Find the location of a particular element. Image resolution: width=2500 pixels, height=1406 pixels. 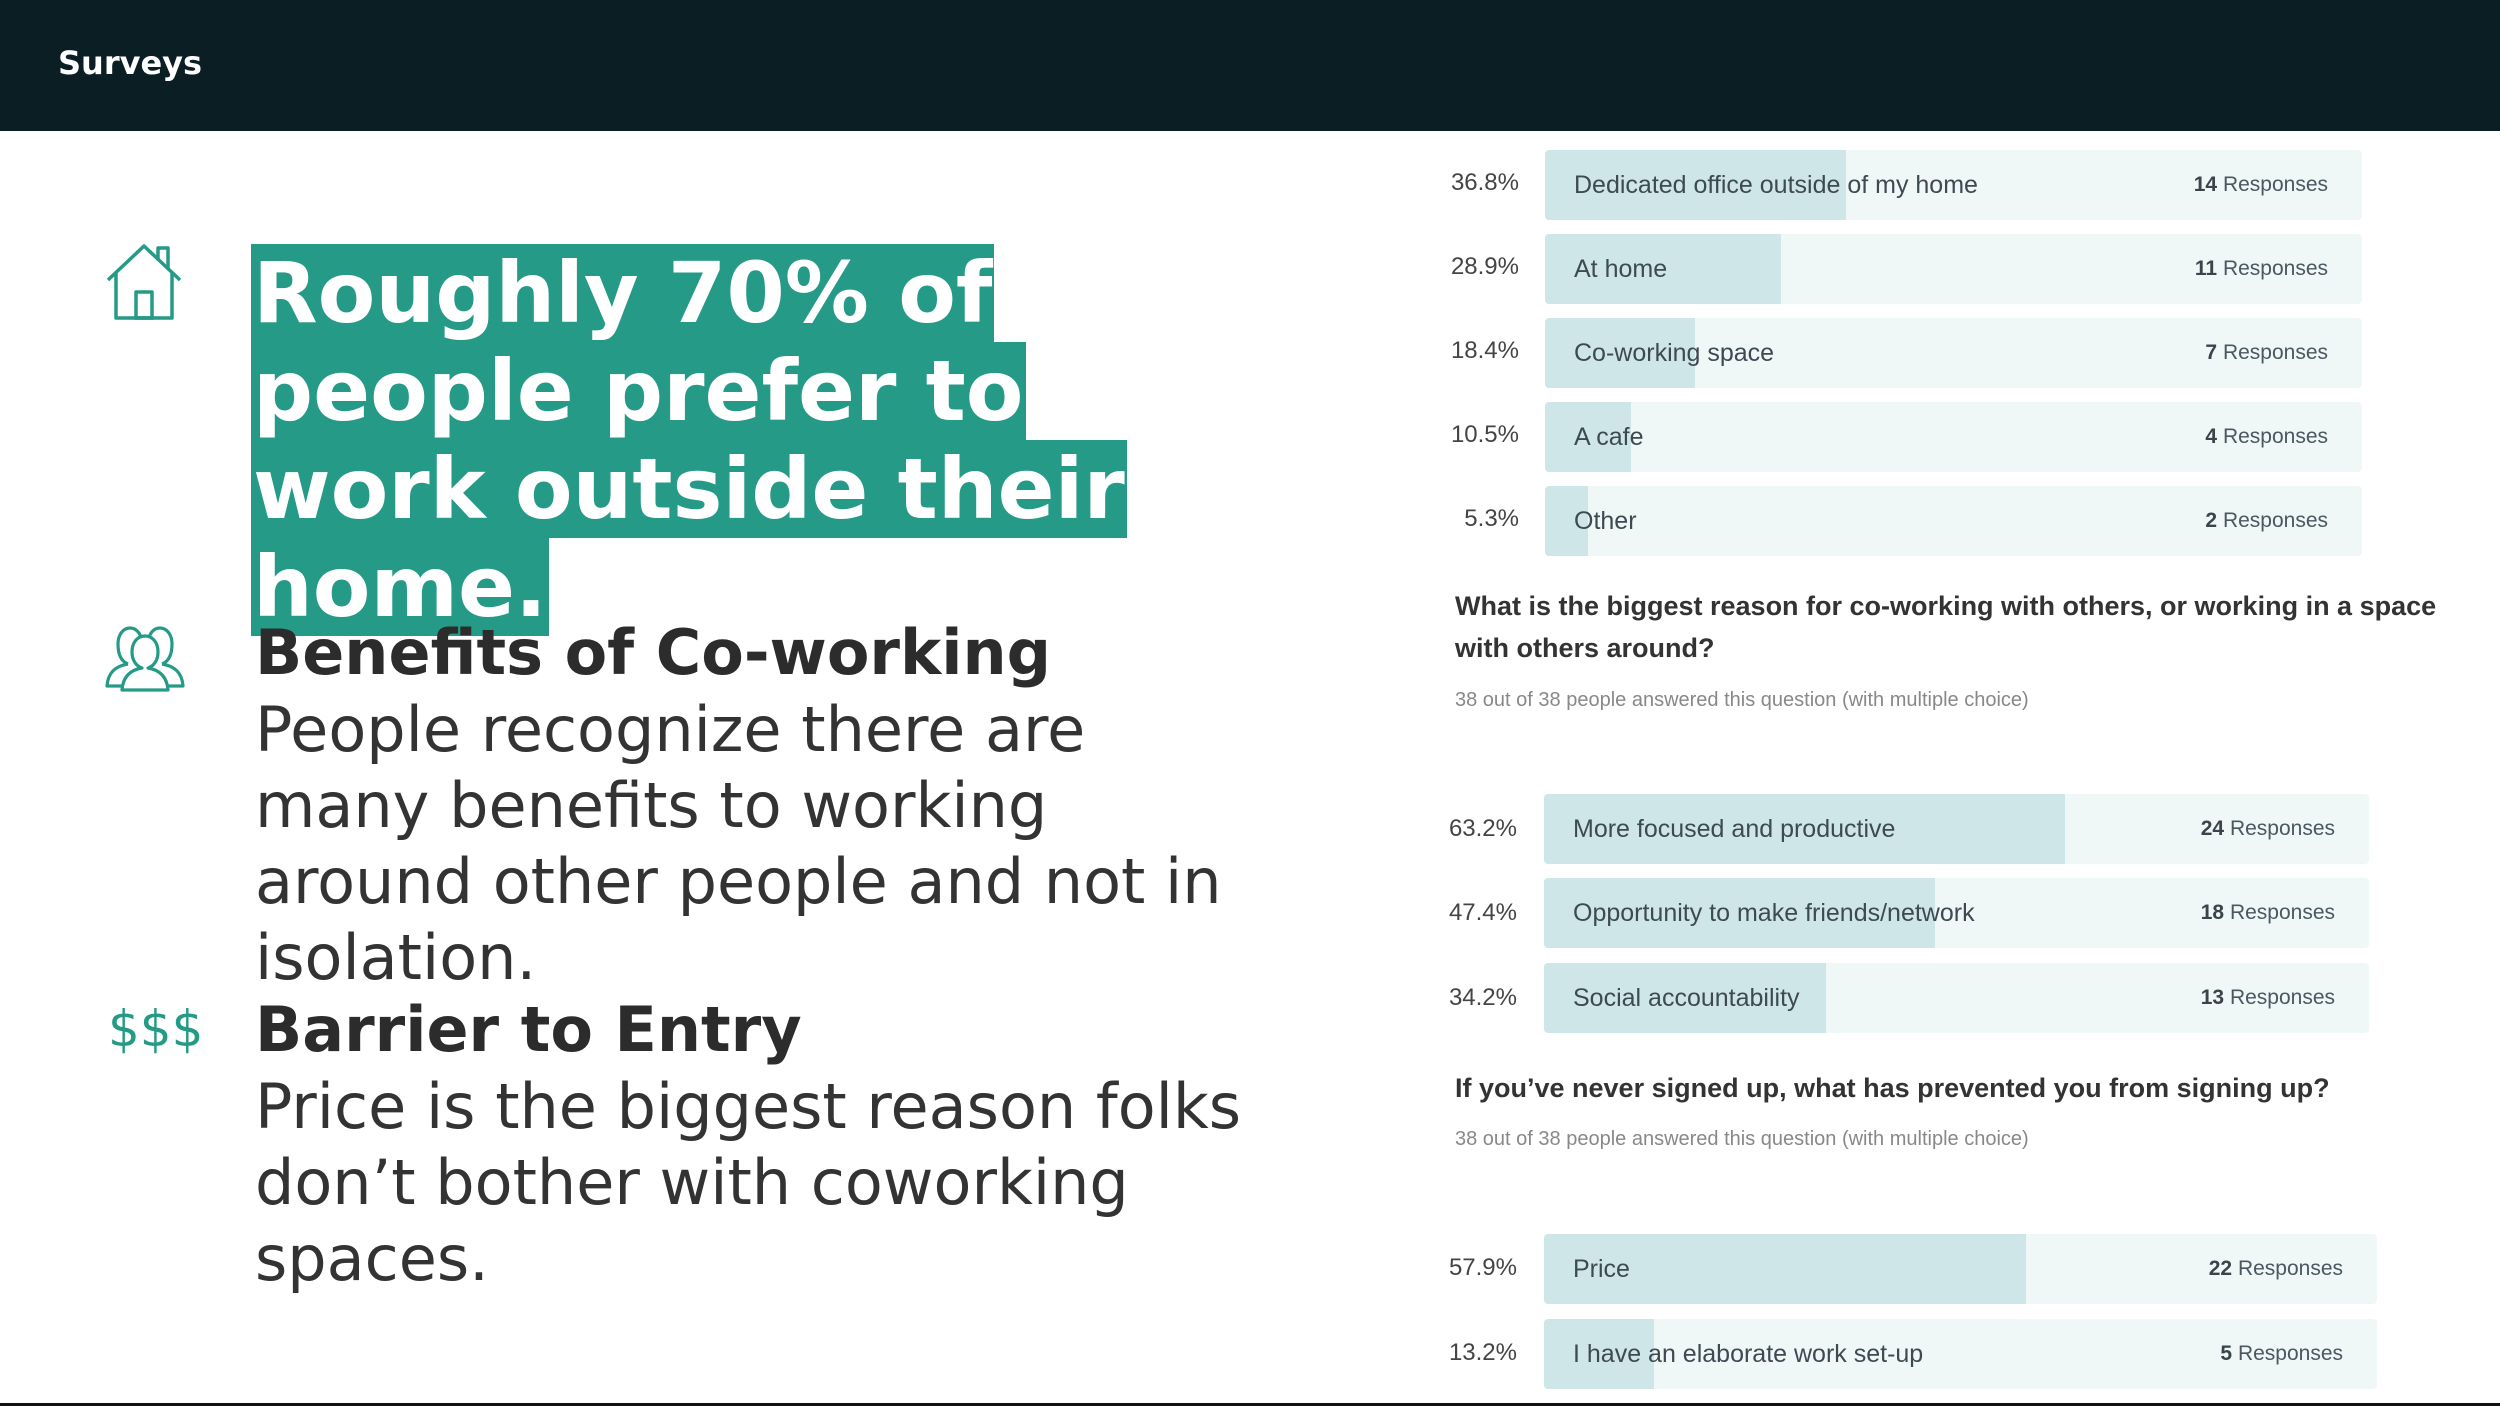

result-count: 22 Responses is located at coordinates (2276, 1269).